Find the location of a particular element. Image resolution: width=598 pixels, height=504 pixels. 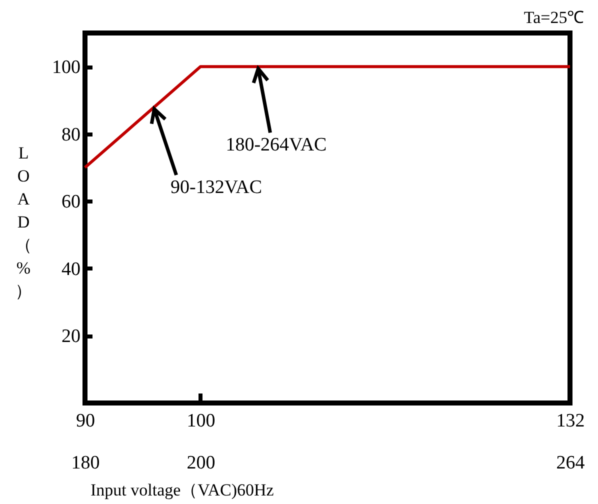

x-tick-label: 90 is located at coordinates (85, 421).